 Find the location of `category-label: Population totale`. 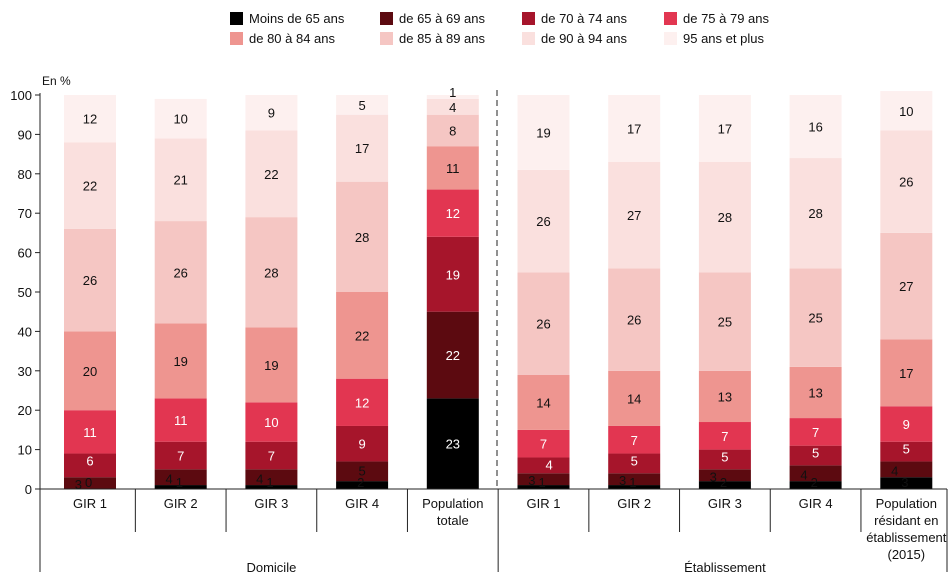

category-label: Population totale is located at coordinates (452, 512).